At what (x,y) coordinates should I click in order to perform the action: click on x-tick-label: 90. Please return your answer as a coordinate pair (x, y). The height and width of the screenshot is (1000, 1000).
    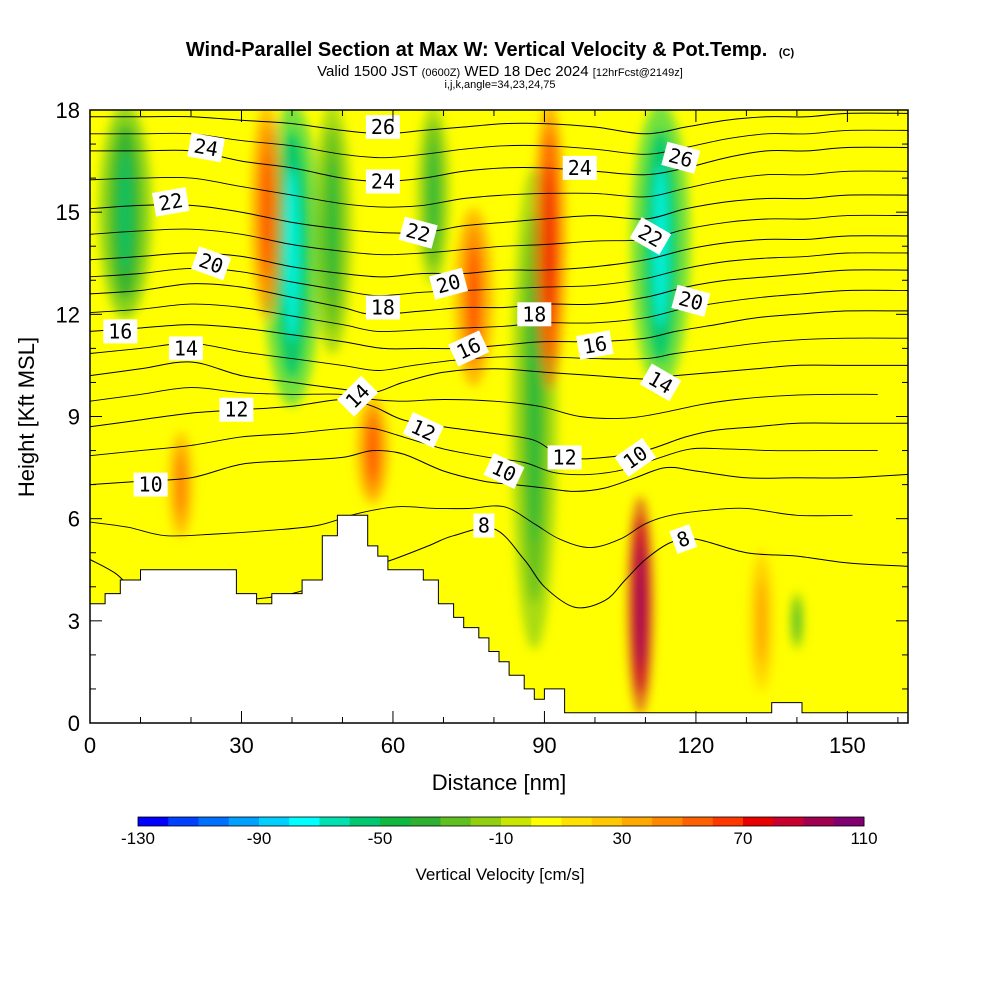
    Looking at the image, I should click on (544, 745).